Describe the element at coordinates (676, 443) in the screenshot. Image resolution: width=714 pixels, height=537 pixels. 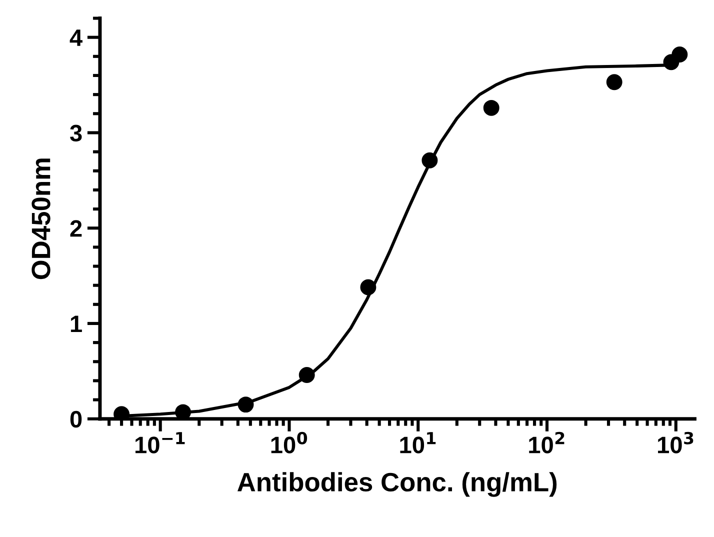
I see `x-tick-label: 10$^{3}$` at that location.